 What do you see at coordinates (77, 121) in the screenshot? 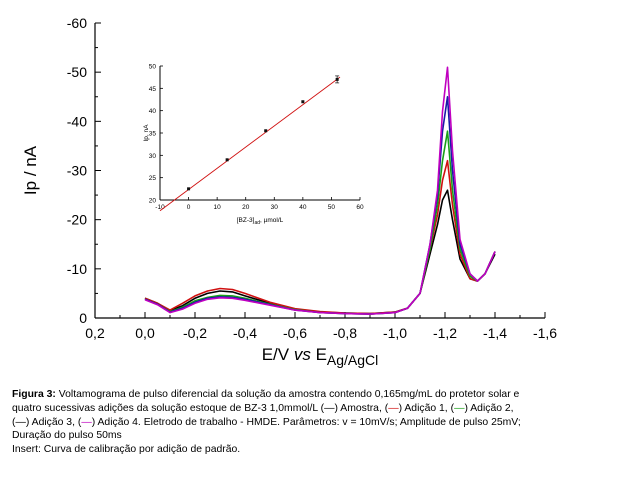
I see `main-y-tick-label: -40` at bounding box center [77, 121].